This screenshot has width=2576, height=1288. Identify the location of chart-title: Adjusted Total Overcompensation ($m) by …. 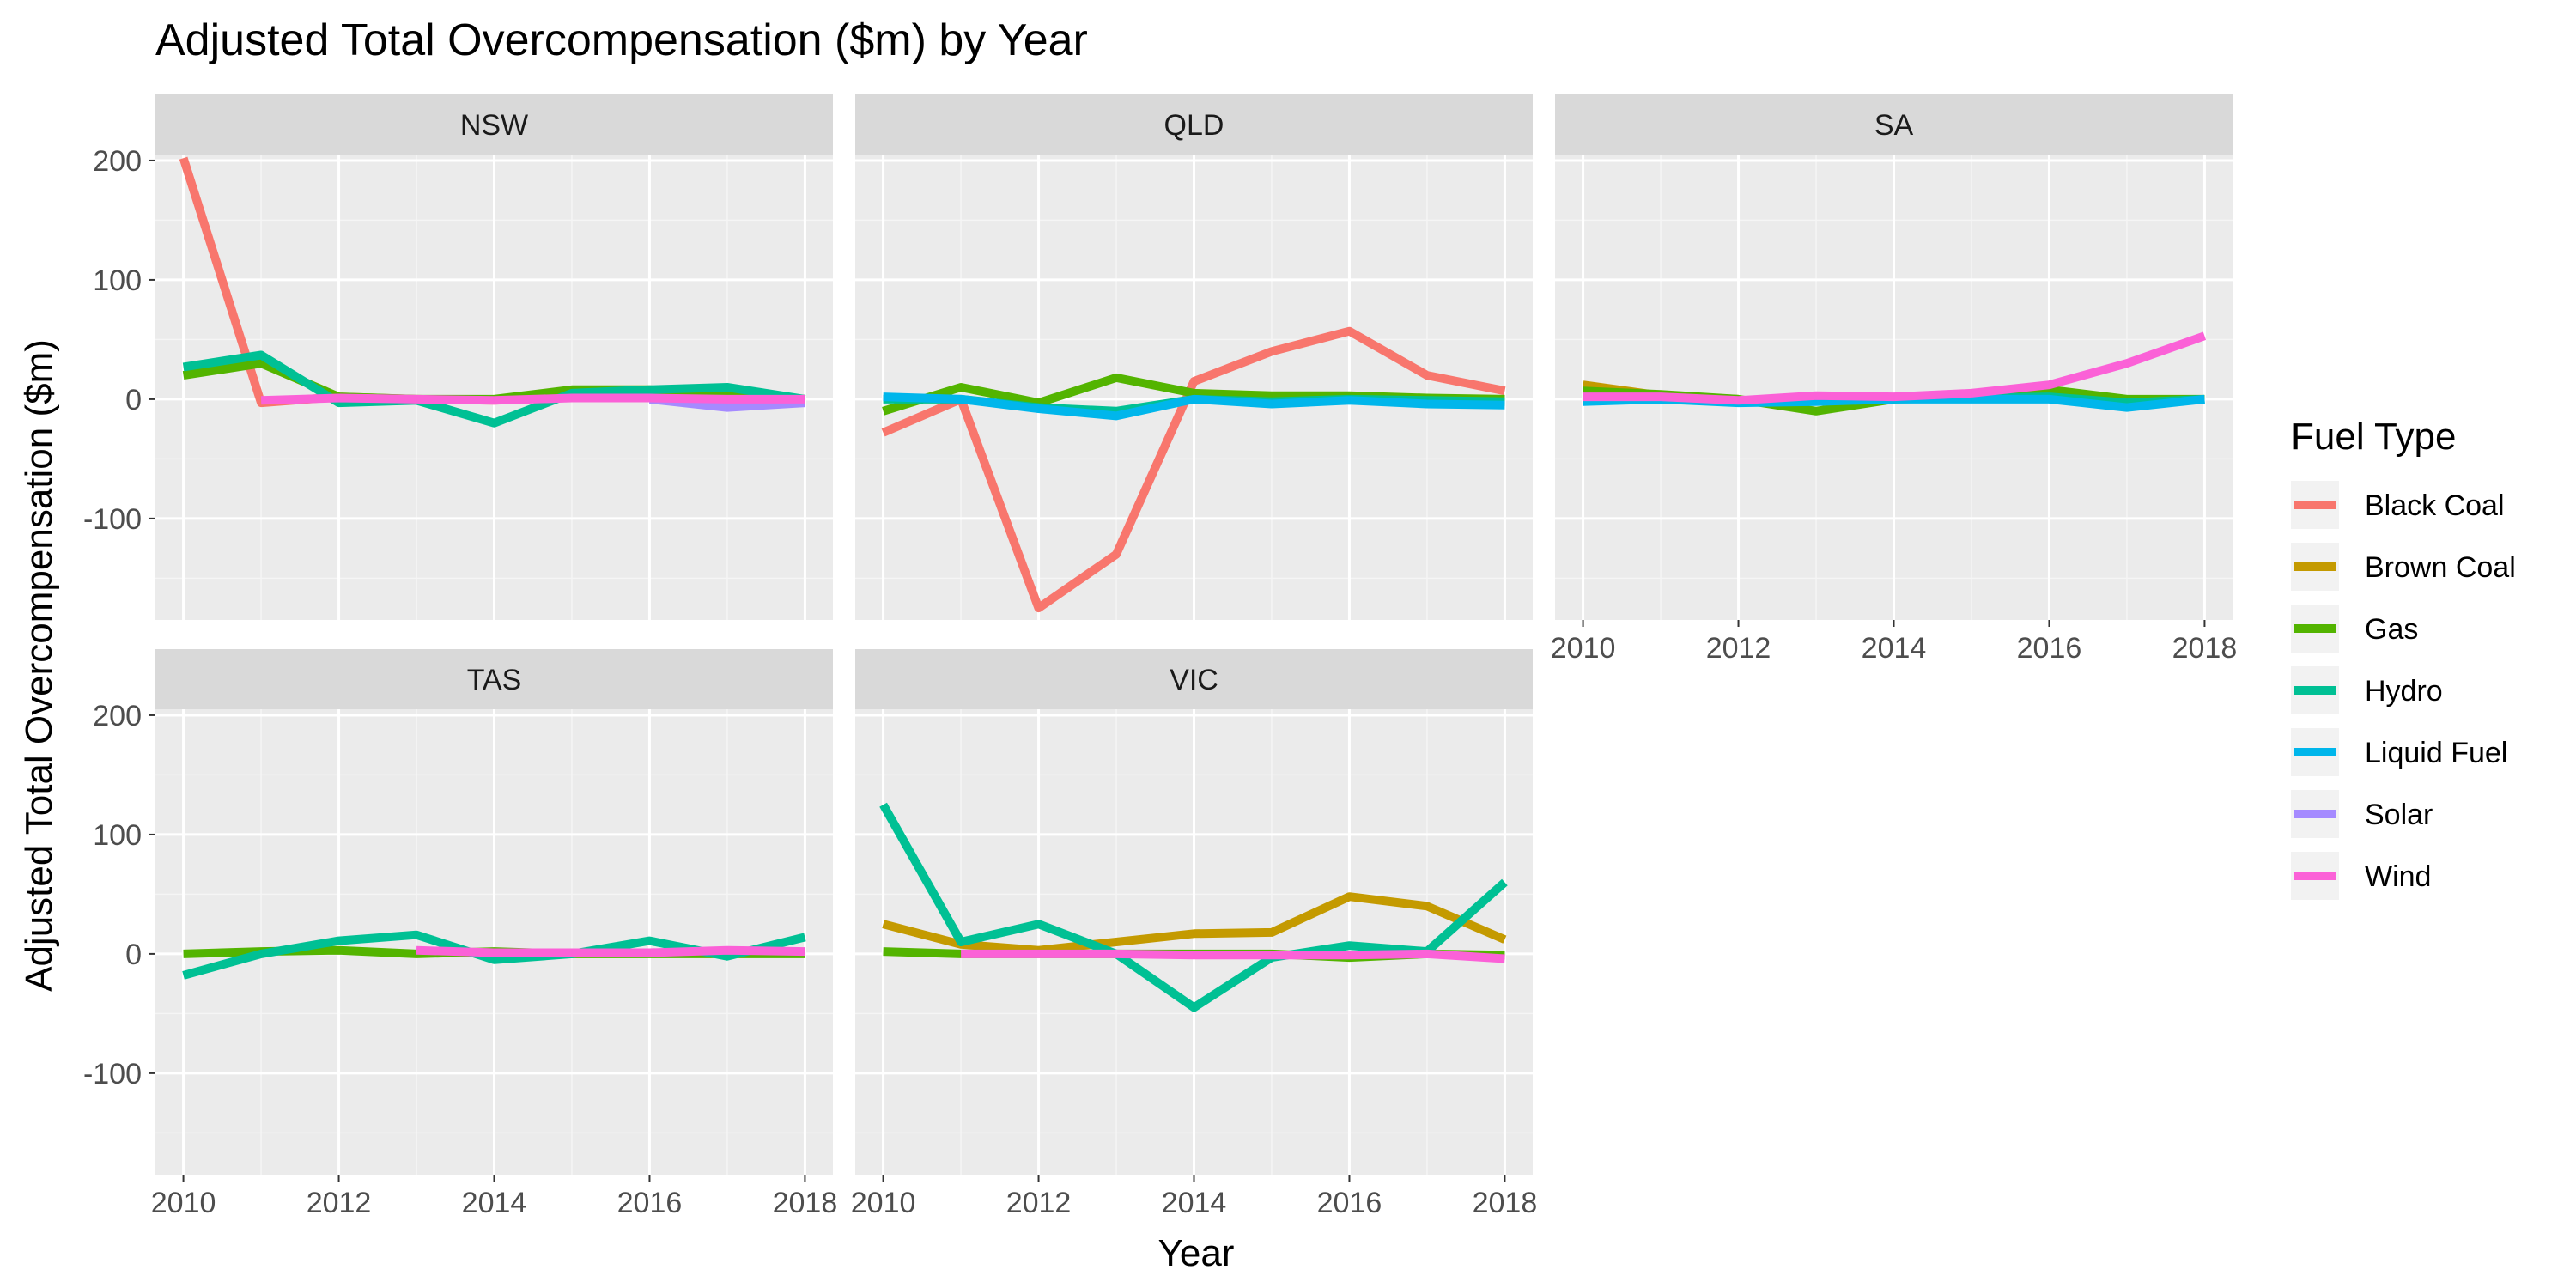
(621, 40).